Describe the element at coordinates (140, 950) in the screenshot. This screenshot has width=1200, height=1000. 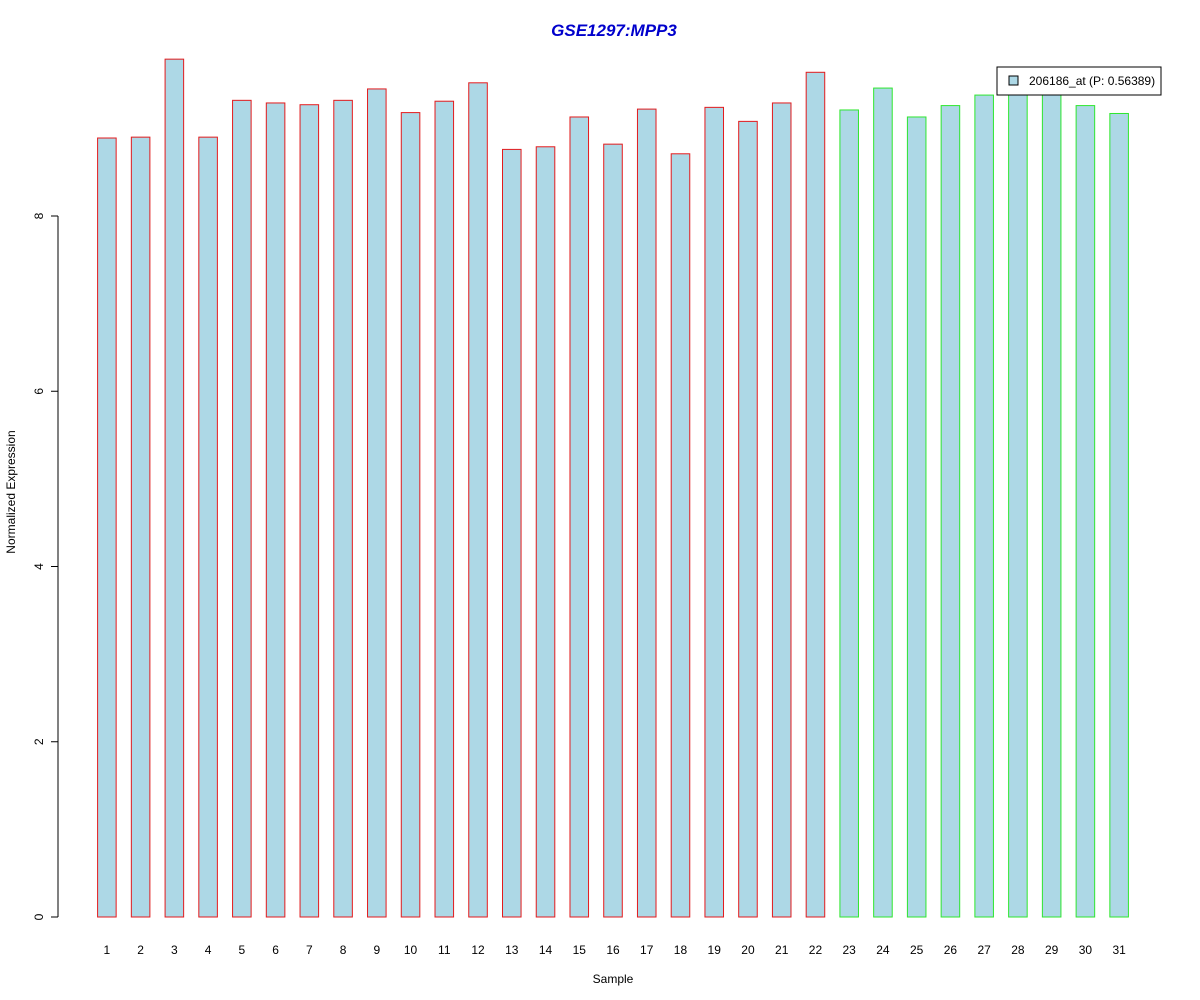
I see `x-tick-label: 2` at that location.